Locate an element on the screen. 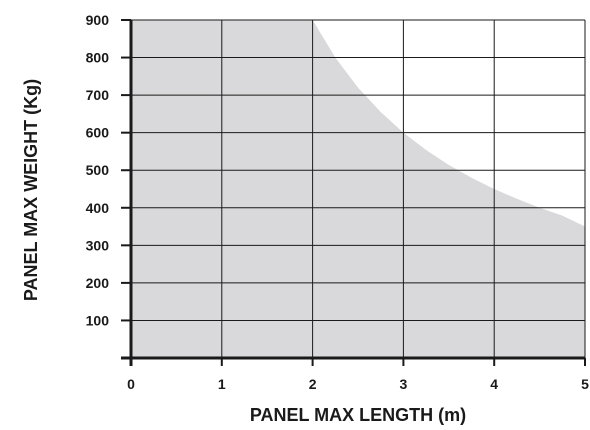  x-tick-label-4: 4 is located at coordinates (494, 384).